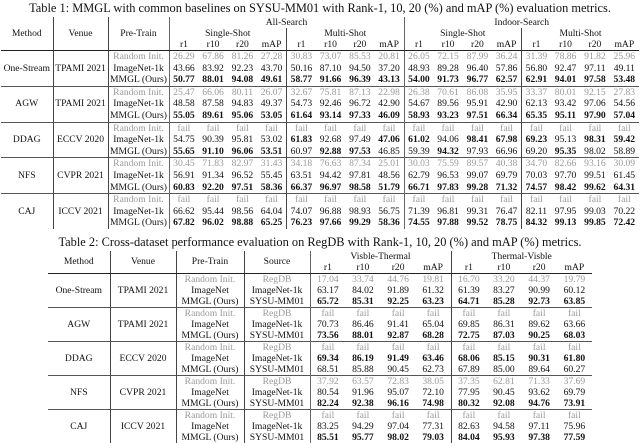 This screenshot has height=443, width=640. Describe the element at coordinates (398, 426) in the screenshot. I see `metric-value: 97.04` at that location.